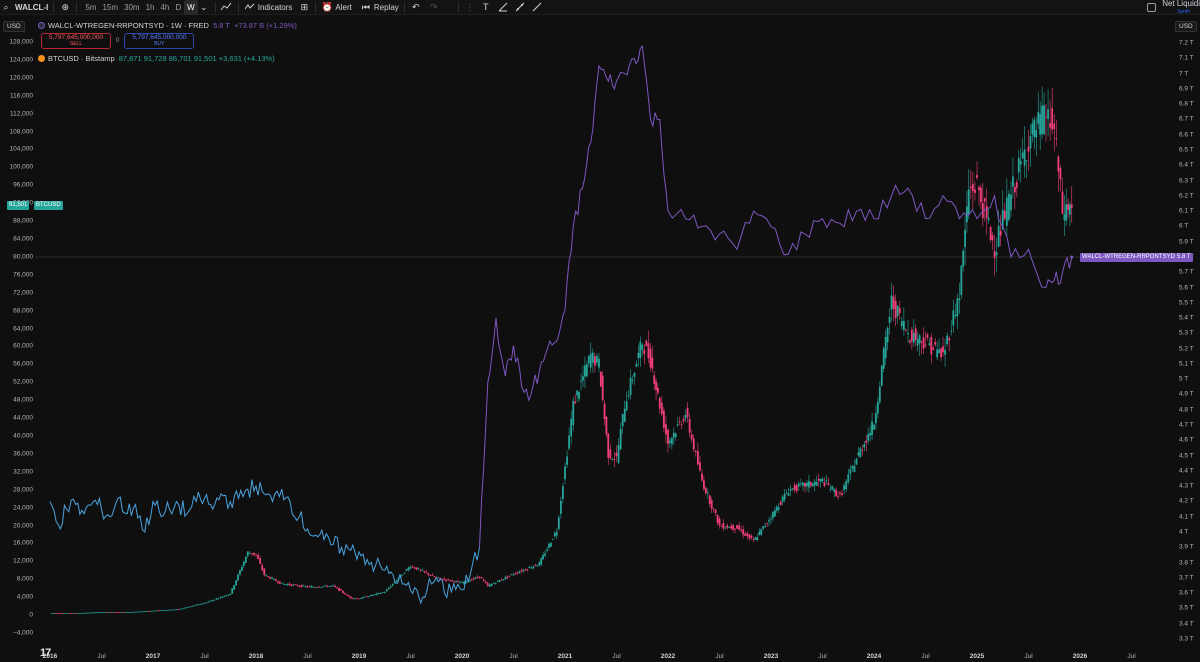 This screenshot has height=662, width=1200. What do you see at coordinates (1173, 7) in the screenshot?
I see `net-liquidity-toggle: Net Liquidi Synth` at bounding box center [1173, 7].